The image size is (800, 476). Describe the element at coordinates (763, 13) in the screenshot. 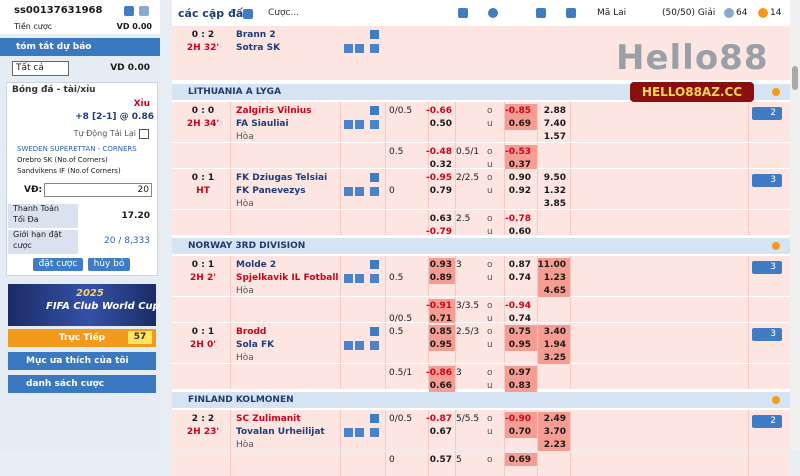

I see `soon-icon` at that location.